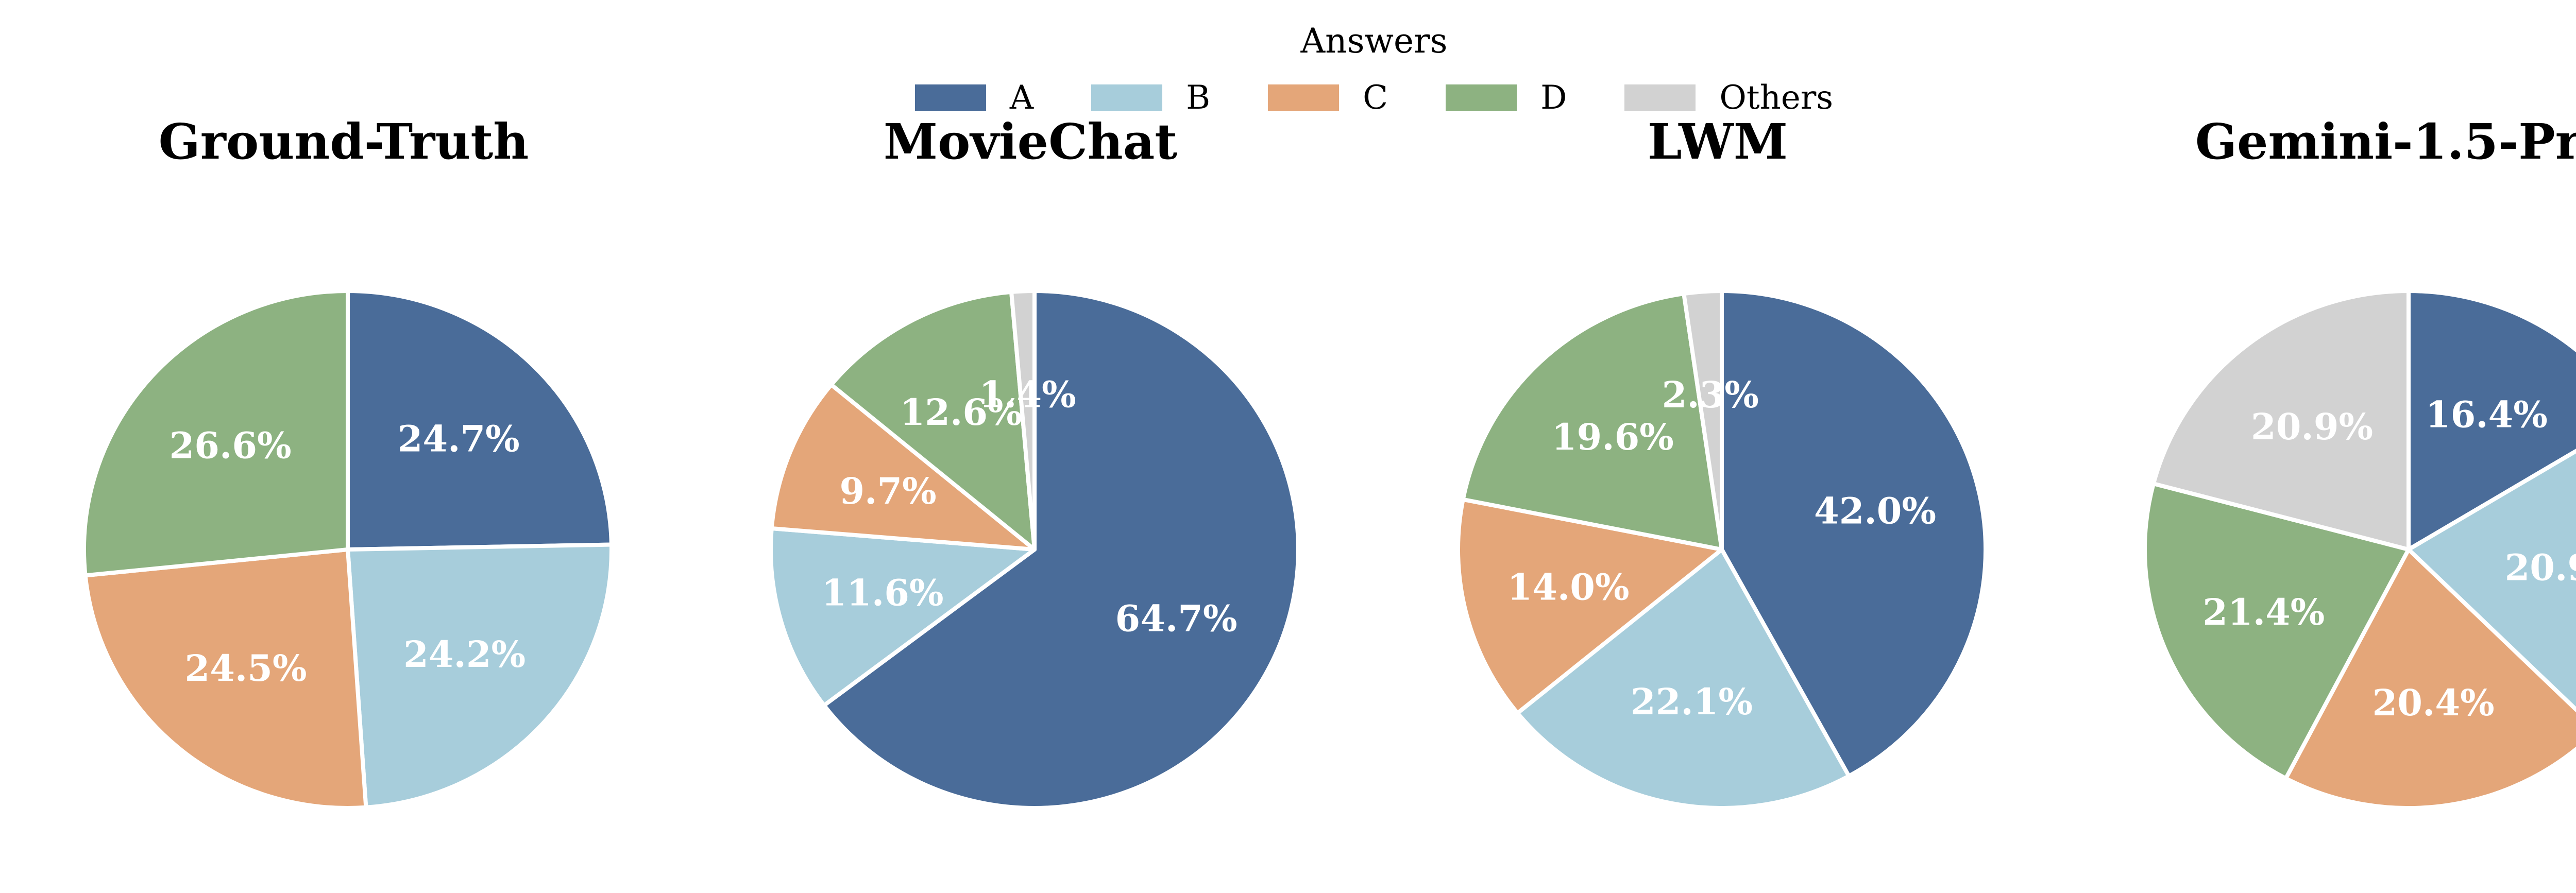  What do you see at coordinates (2487, 415) in the screenshot?
I see `pie-slice-label: 16.4%` at bounding box center [2487, 415].